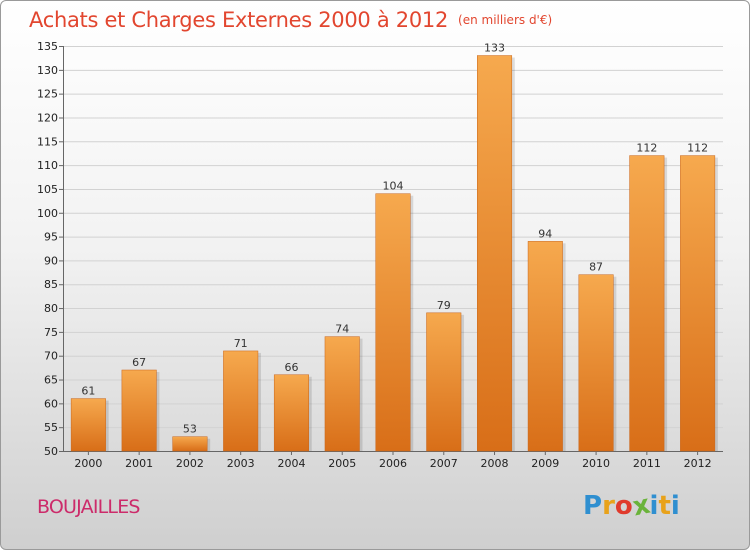 The width and height of the screenshot is (750, 550). Describe the element at coordinates (664, 506) in the screenshot. I see `logo-letter: t` at that location.